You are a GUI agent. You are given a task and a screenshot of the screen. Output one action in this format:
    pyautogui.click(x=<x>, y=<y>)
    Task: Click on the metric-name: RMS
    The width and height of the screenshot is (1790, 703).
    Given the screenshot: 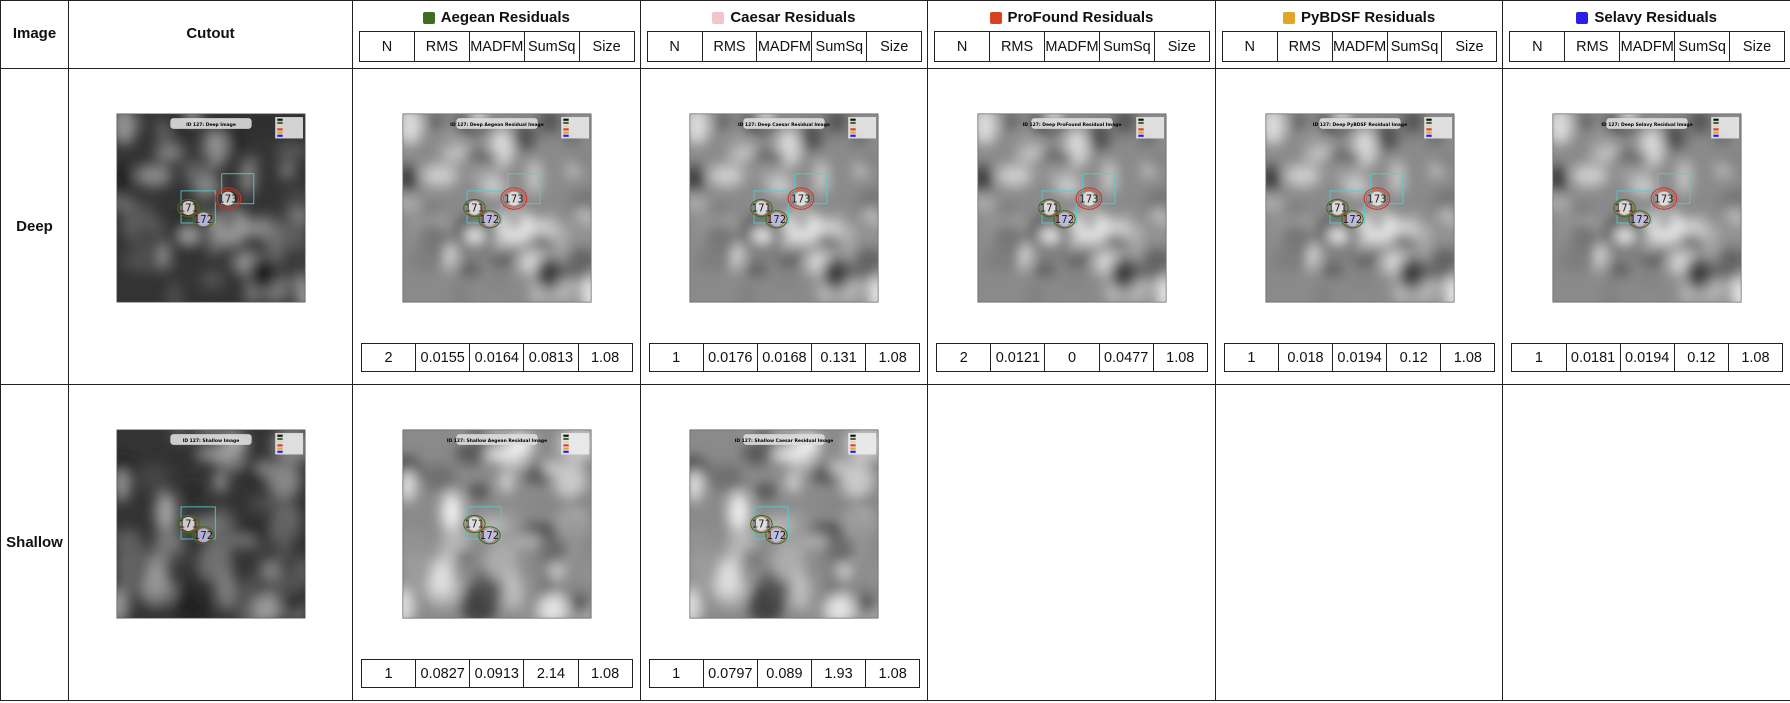 What is the action you would take?
    pyautogui.click(x=1593, y=46)
    